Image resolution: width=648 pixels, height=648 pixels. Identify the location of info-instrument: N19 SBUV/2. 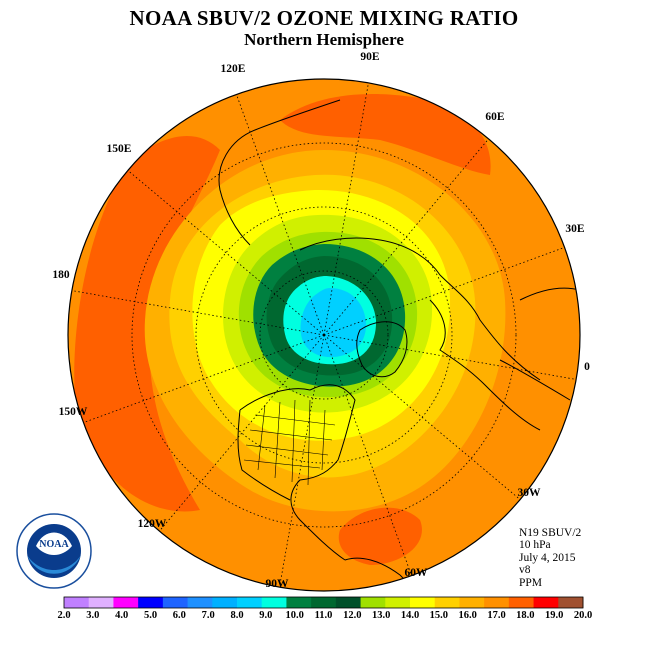
(550, 533).